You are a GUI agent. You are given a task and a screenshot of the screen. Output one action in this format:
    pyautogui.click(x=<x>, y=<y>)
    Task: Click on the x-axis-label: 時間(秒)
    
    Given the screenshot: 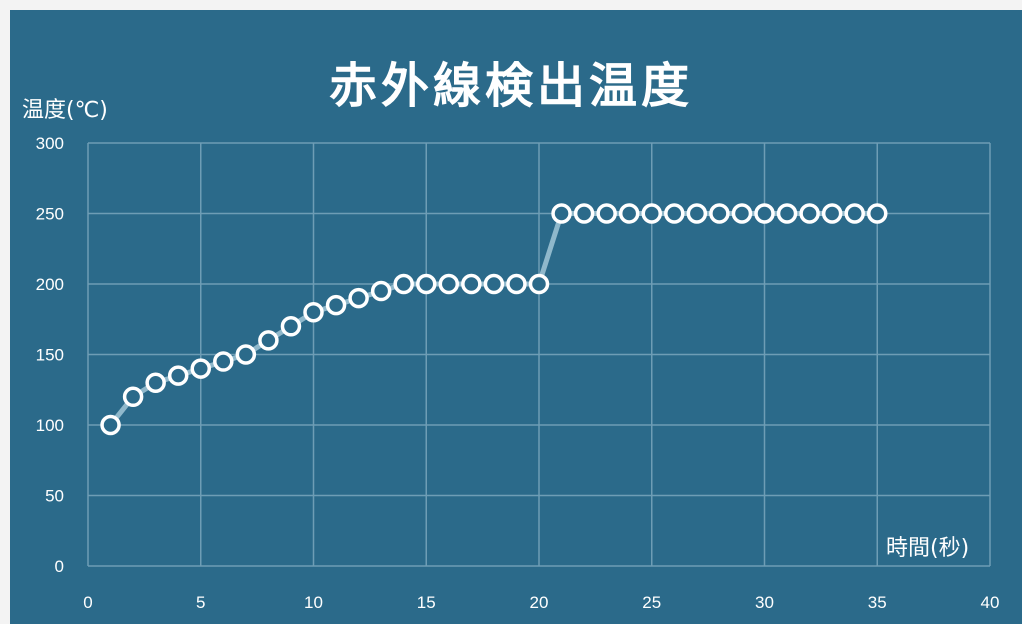 What is the action you would take?
    pyautogui.click(x=928, y=548)
    